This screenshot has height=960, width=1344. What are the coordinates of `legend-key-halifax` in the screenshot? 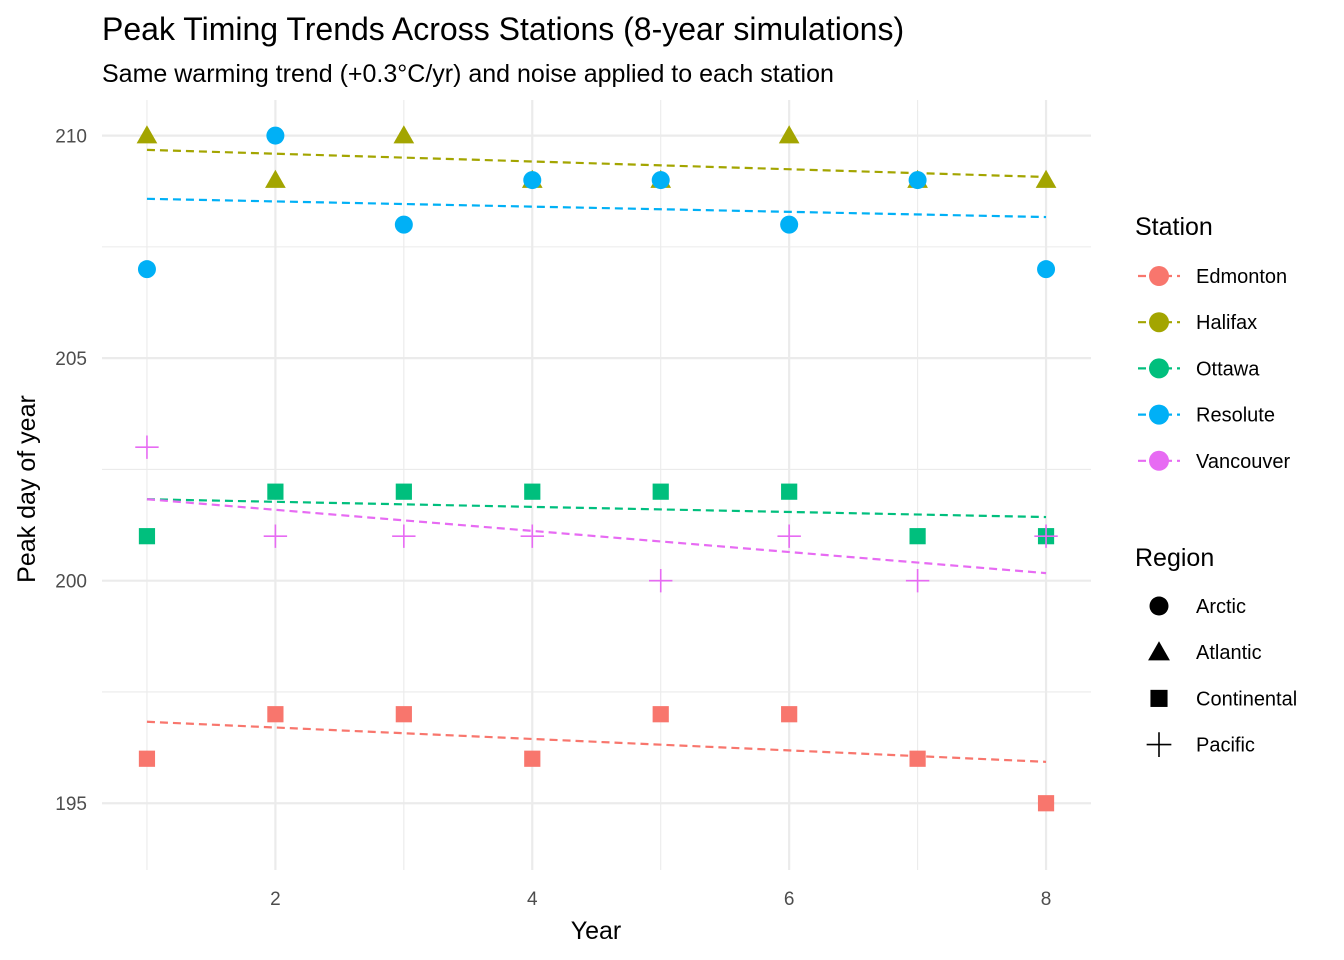 It's located at (1159, 322).